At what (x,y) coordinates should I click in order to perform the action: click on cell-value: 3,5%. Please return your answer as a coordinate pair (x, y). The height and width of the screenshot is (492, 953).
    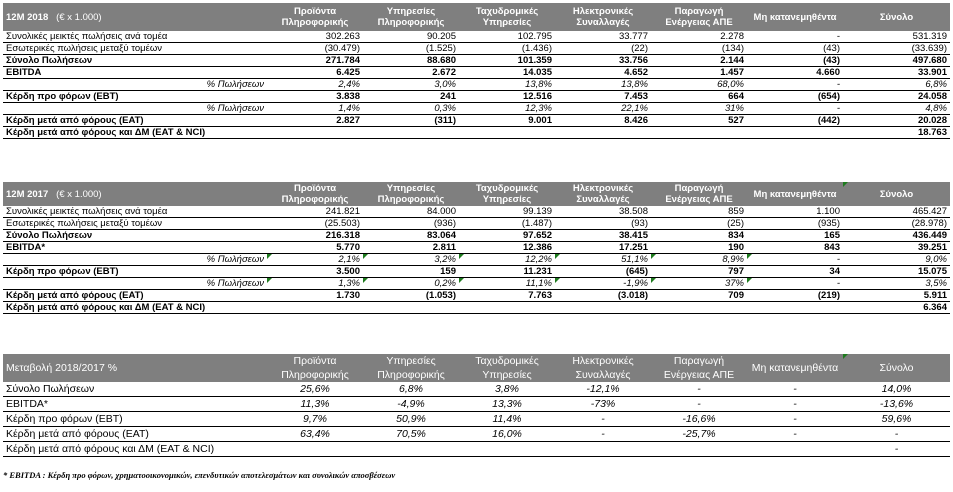
    Looking at the image, I should click on (896, 283).